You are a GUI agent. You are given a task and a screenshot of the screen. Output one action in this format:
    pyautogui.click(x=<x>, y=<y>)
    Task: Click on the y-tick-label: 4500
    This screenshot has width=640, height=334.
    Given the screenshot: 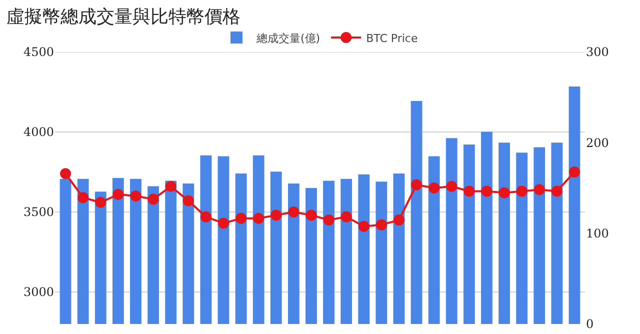 What is the action you would take?
    pyautogui.click(x=38, y=52)
    